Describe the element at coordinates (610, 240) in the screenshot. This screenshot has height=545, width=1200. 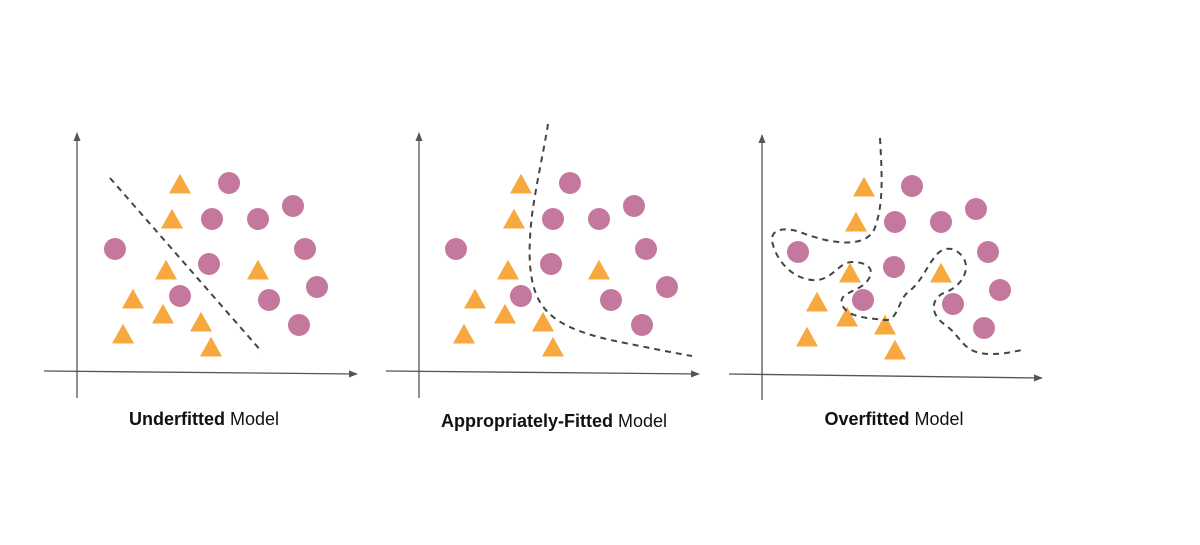
I see `decision-boundary-curve` at that location.